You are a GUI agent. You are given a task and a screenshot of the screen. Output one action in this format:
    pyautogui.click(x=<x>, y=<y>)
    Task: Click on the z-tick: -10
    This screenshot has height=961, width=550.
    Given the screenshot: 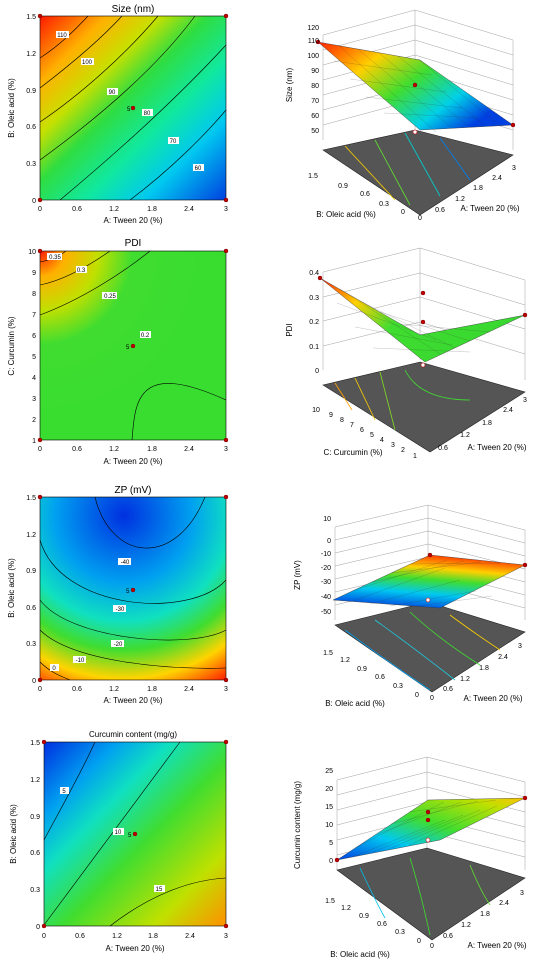 What is the action you would take?
    pyautogui.click(x=326, y=554)
    